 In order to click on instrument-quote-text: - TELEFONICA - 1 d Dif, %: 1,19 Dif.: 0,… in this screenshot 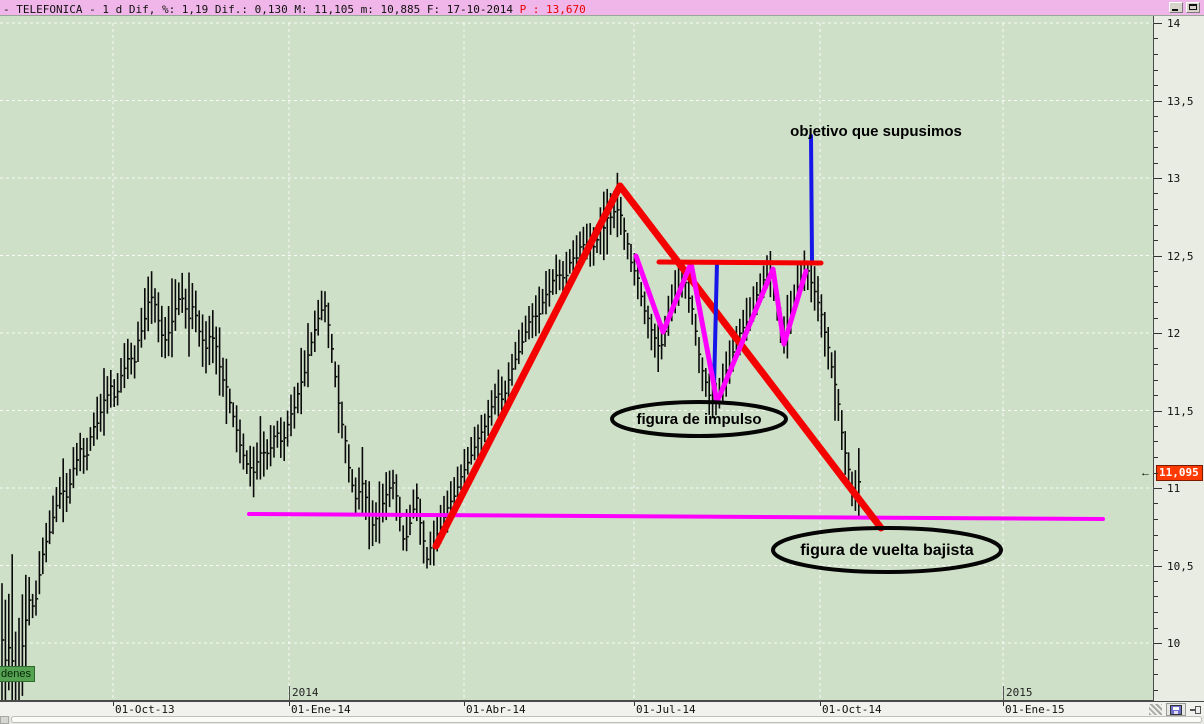, I will do `click(261, 9)`.